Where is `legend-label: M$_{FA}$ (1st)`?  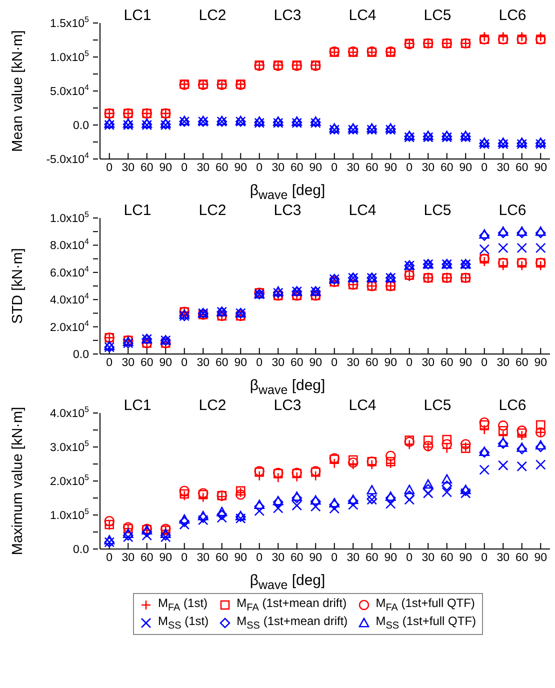
legend-label: M$_{FA}$ (1st) is located at coordinates (183, 605).